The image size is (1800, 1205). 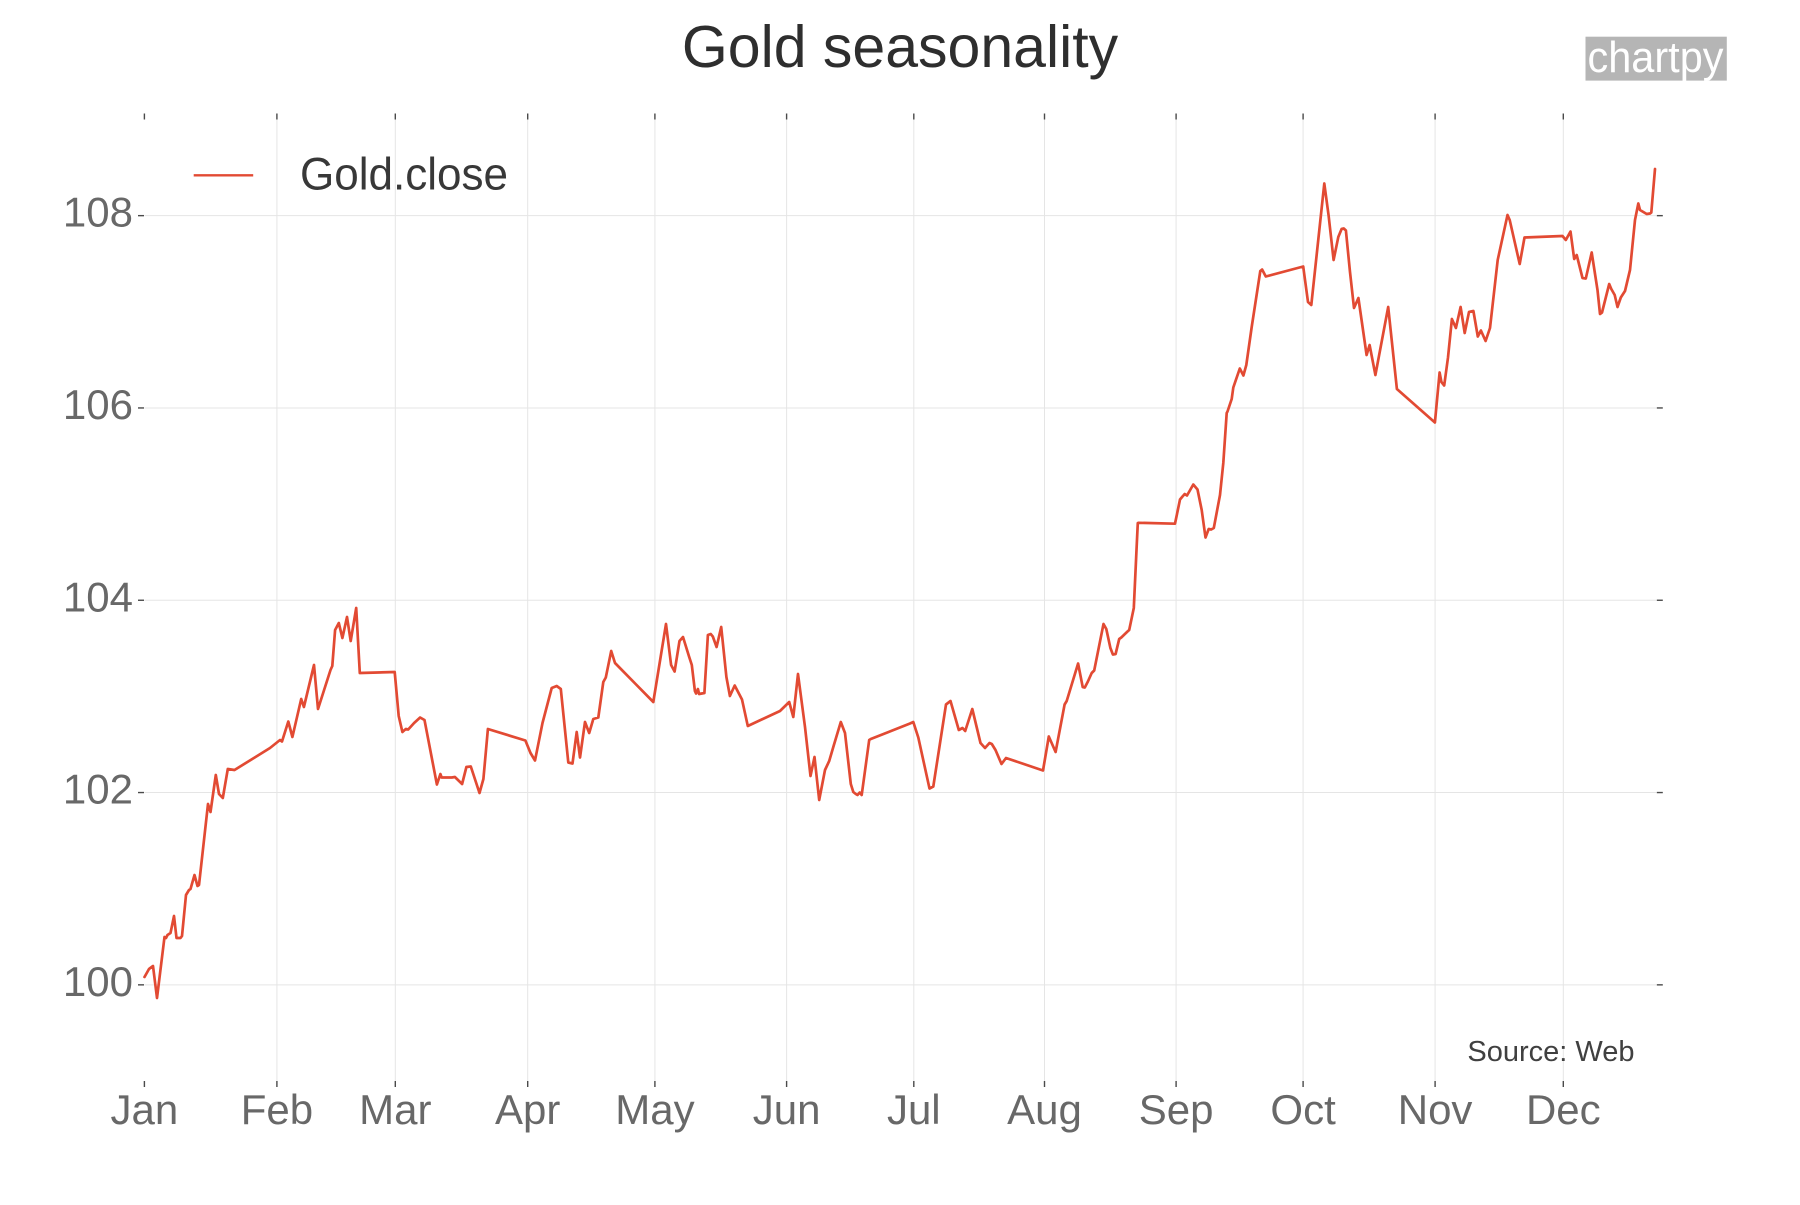 I want to click on svg-text: Jan, so click(x=145, y=1109).